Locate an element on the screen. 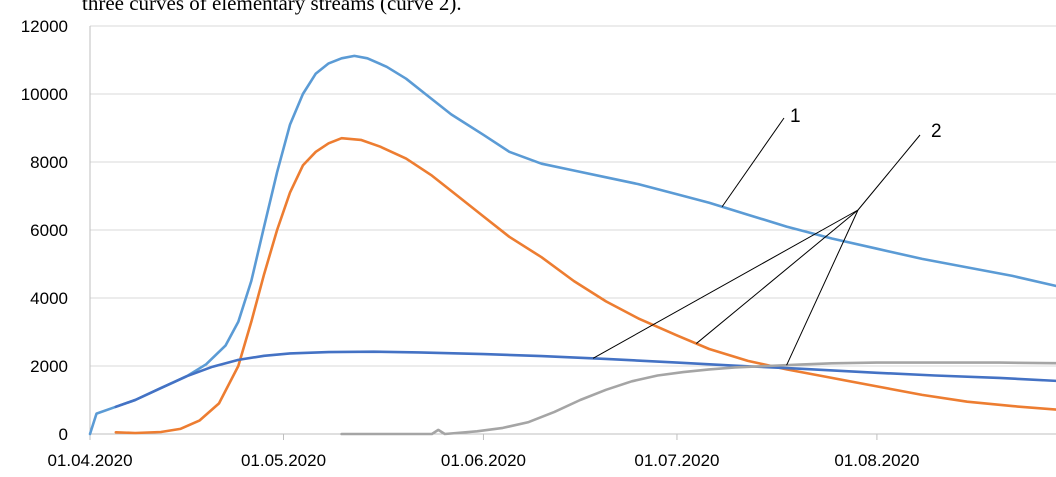  y-tick-label-4: 8000 is located at coordinates (49, 162).